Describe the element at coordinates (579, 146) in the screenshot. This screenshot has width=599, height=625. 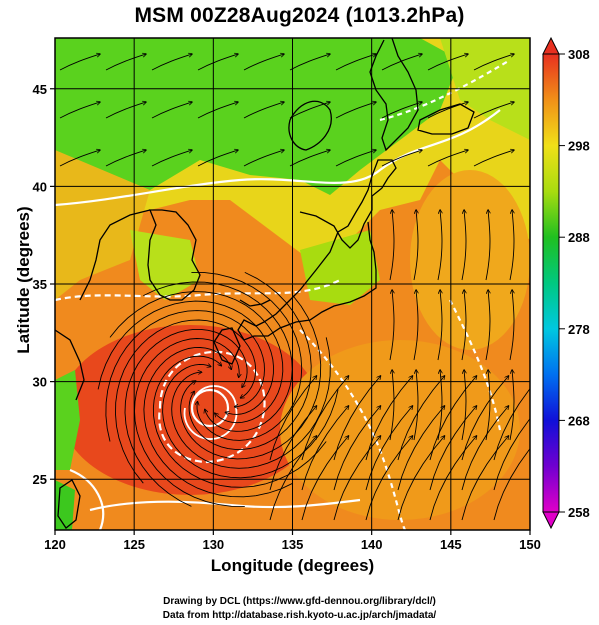
I see `colorbar-tick-label: 298` at that location.